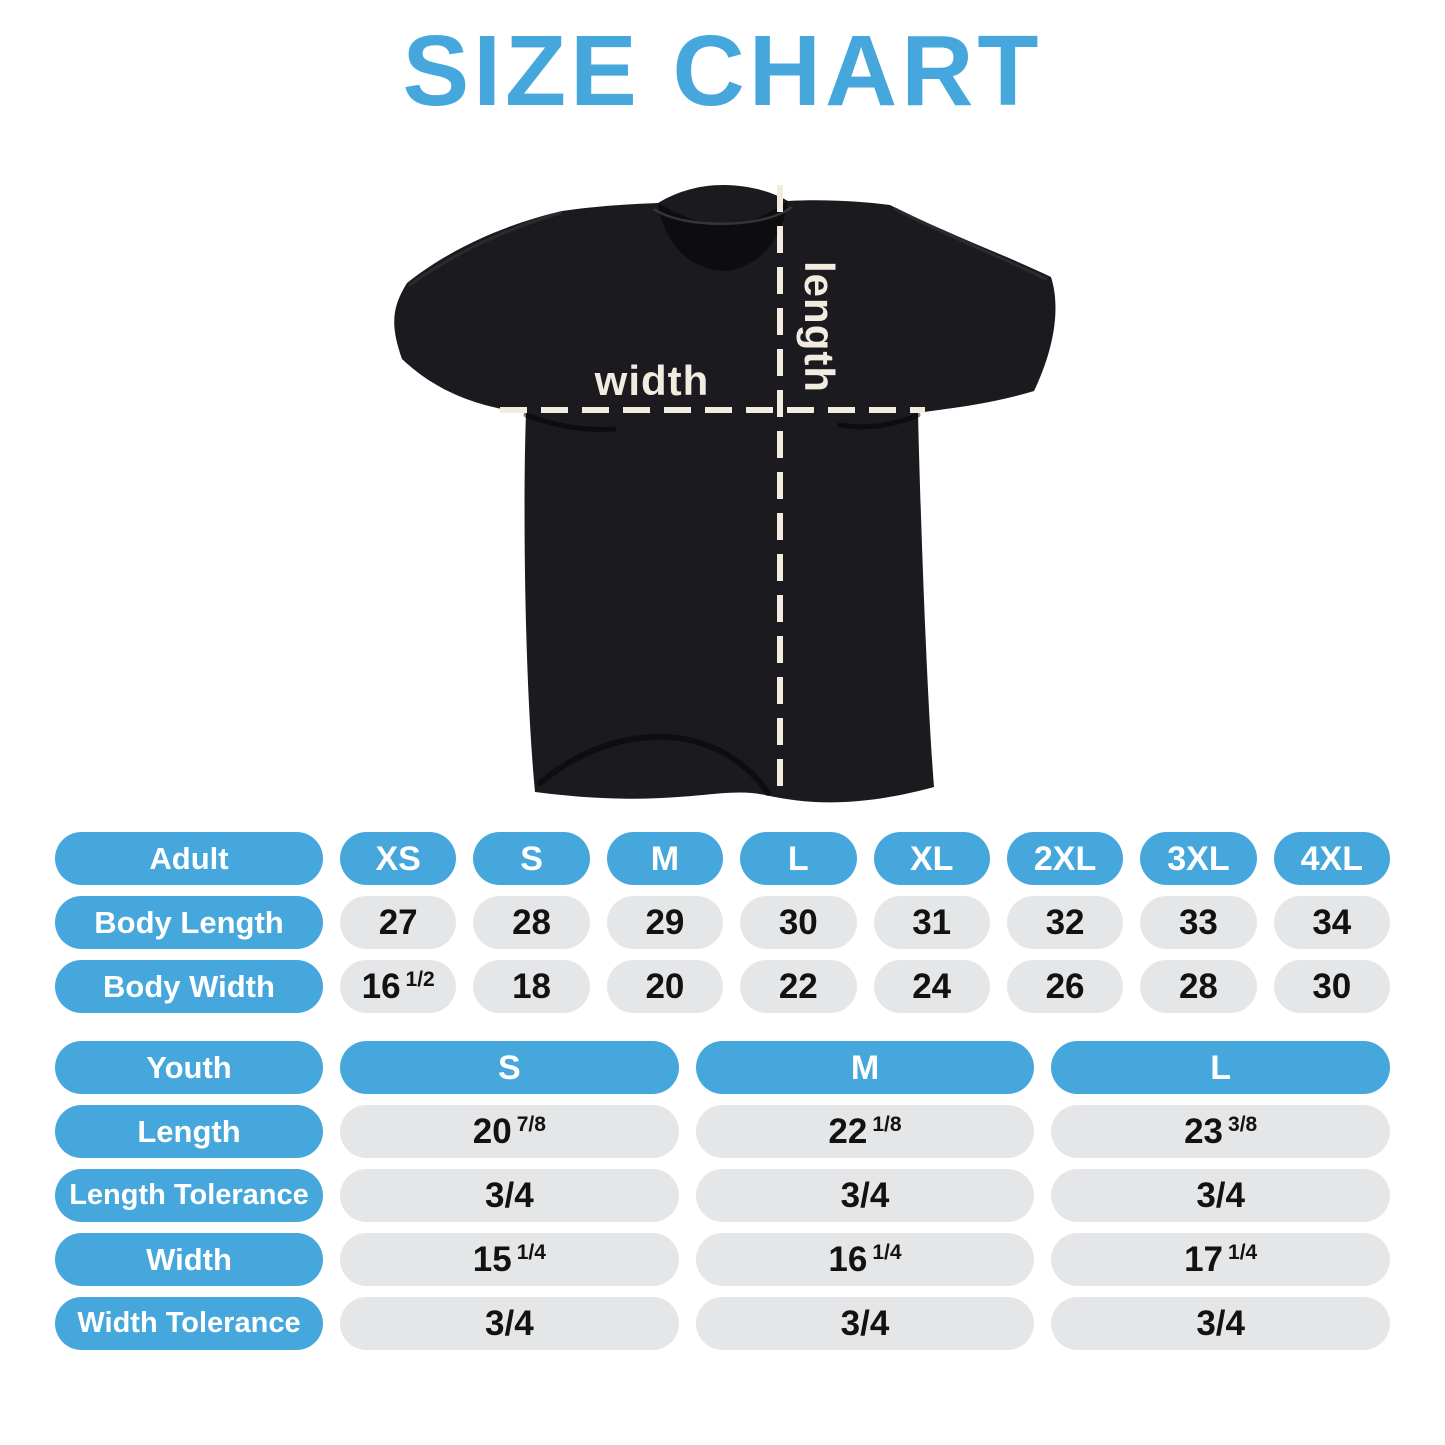 The width and height of the screenshot is (1445, 1445). I want to click on adult-body-width-s: 18, so click(531, 986).